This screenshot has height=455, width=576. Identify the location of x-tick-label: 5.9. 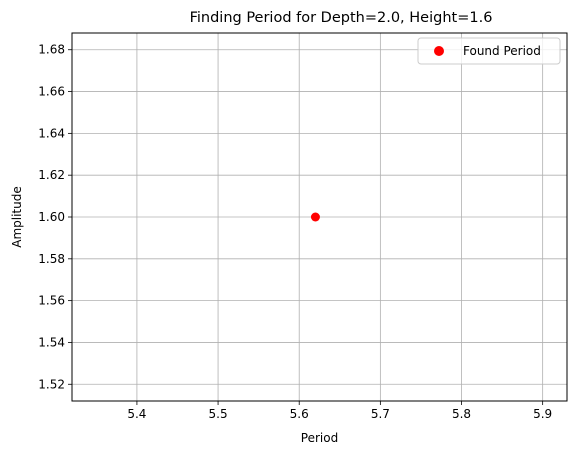
(542, 414).